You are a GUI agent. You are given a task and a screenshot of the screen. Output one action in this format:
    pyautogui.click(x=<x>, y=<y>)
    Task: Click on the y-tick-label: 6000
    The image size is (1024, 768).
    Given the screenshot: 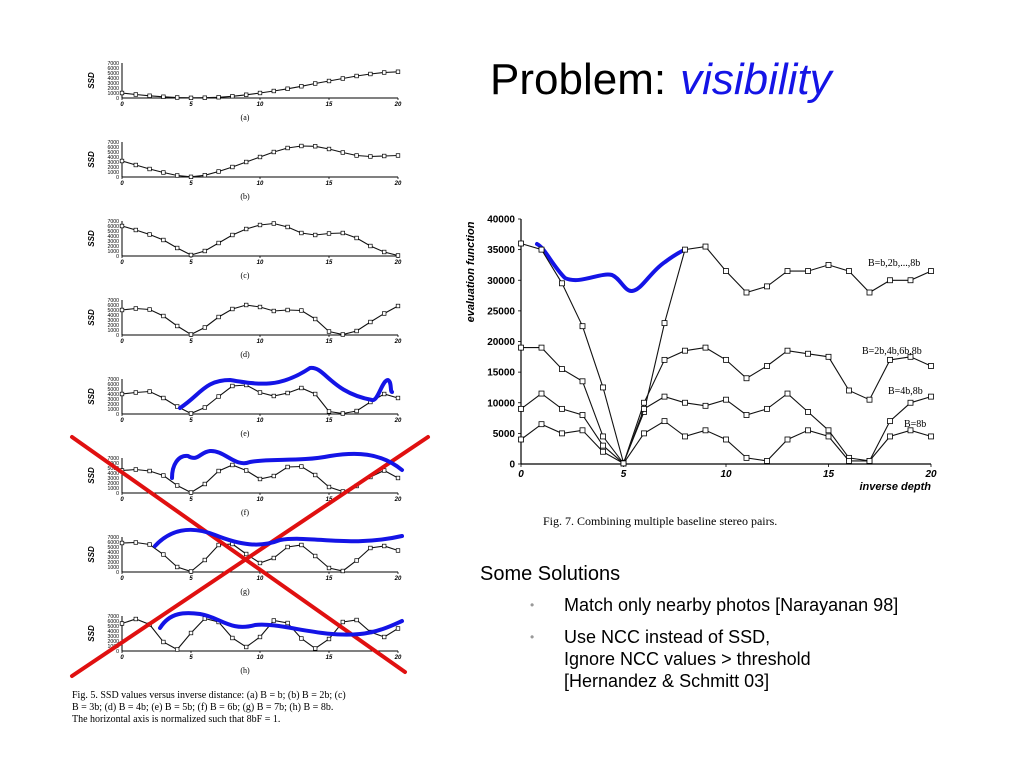 What is the action you would take?
    pyautogui.click(x=113, y=622)
    